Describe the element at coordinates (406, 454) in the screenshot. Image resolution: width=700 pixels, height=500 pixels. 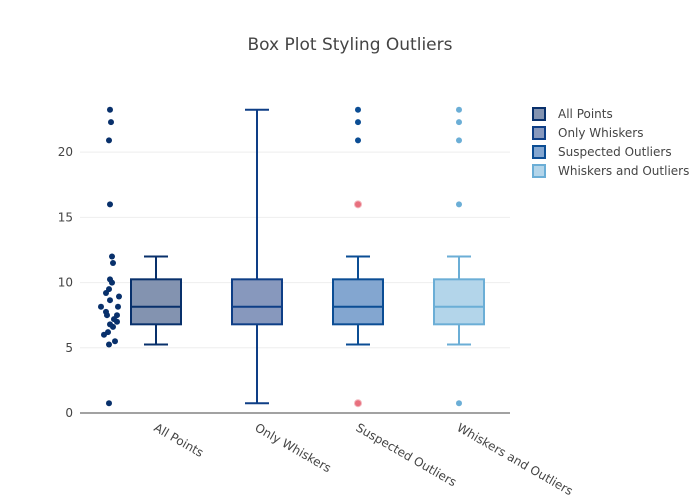
I see `x-tick-label: Suspected Outliers` at that location.